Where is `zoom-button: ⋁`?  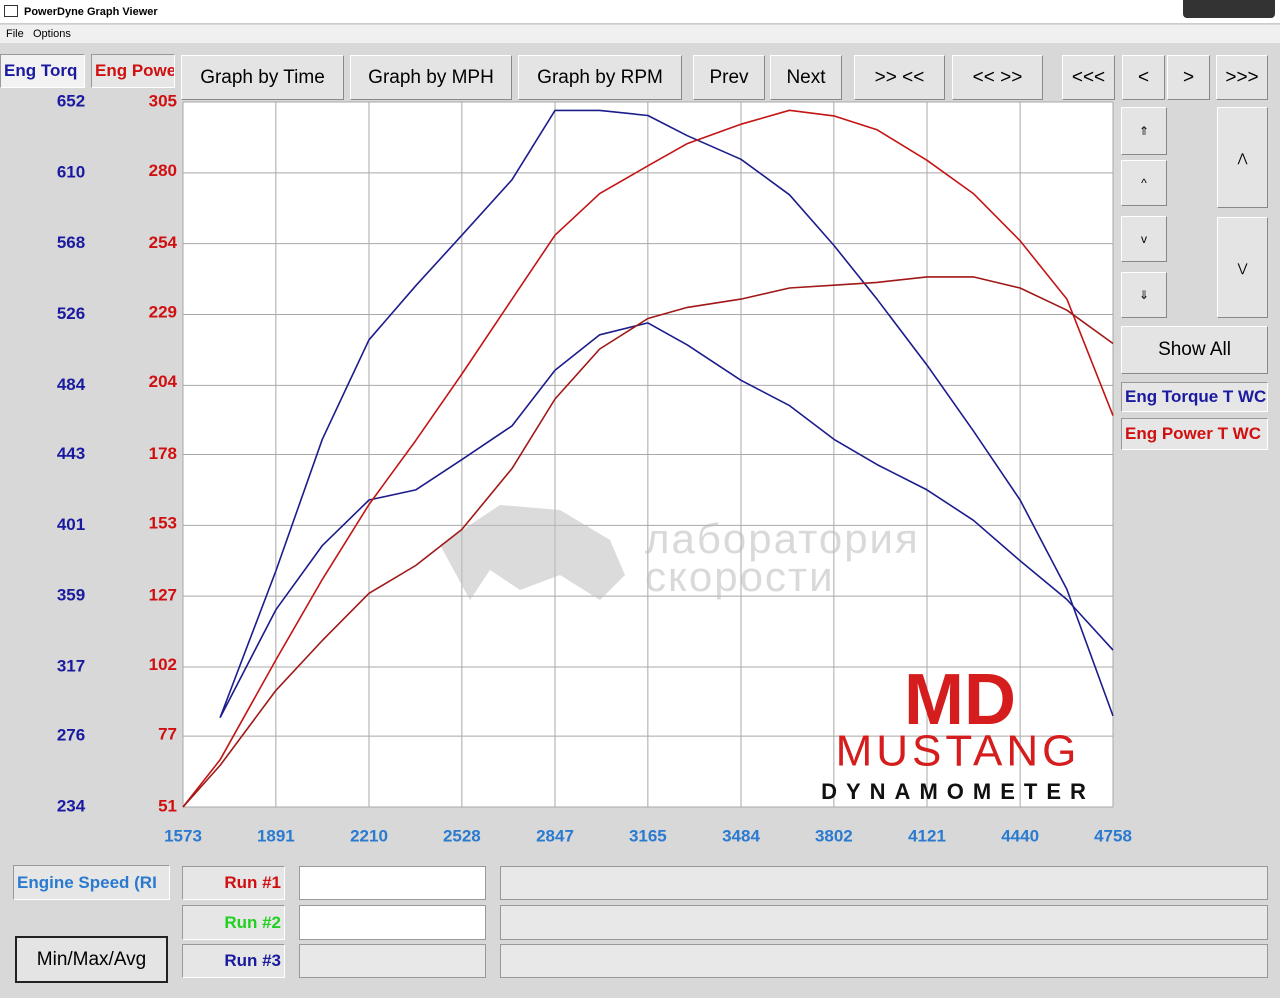
zoom-button: ⋁ is located at coordinates (1242, 267).